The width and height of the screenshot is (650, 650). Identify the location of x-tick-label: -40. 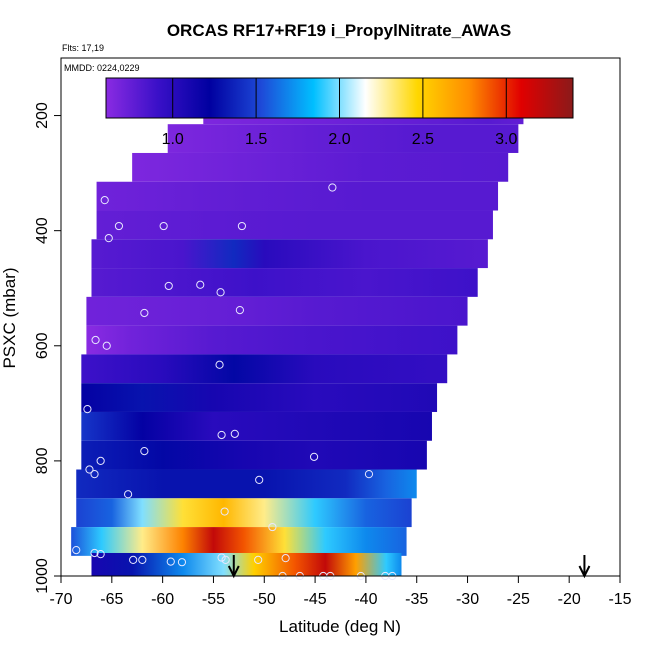
(365, 599).